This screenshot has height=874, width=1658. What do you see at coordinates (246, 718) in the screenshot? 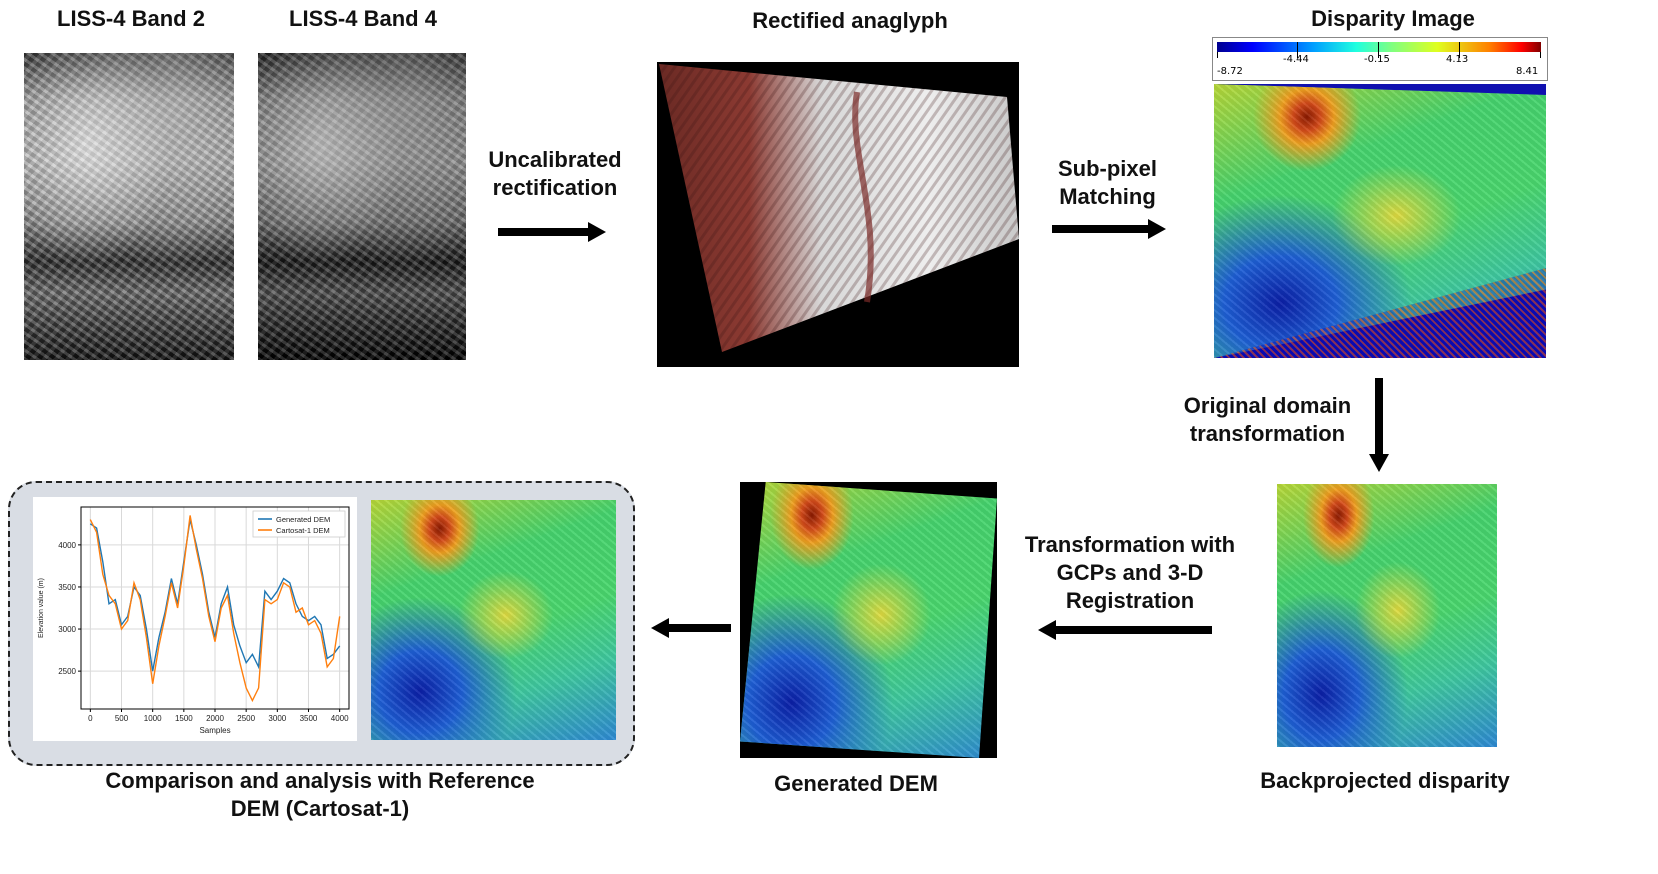
I see `xtick-label-2500: 2500` at bounding box center [246, 718].